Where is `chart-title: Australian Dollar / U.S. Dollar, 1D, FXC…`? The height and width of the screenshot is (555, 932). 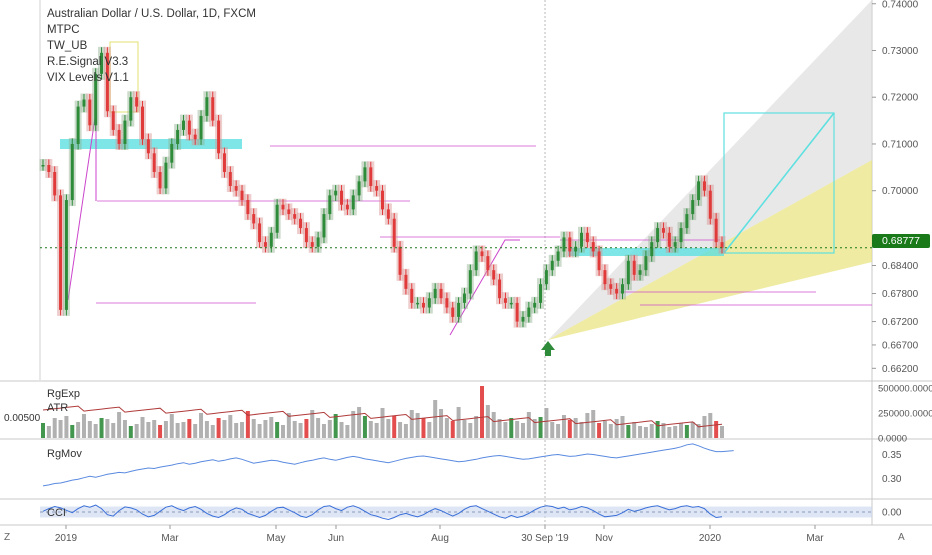
chart-title: Australian Dollar / U.S. Dollar, 1D, FXC… is located at coordinates (151, 14).